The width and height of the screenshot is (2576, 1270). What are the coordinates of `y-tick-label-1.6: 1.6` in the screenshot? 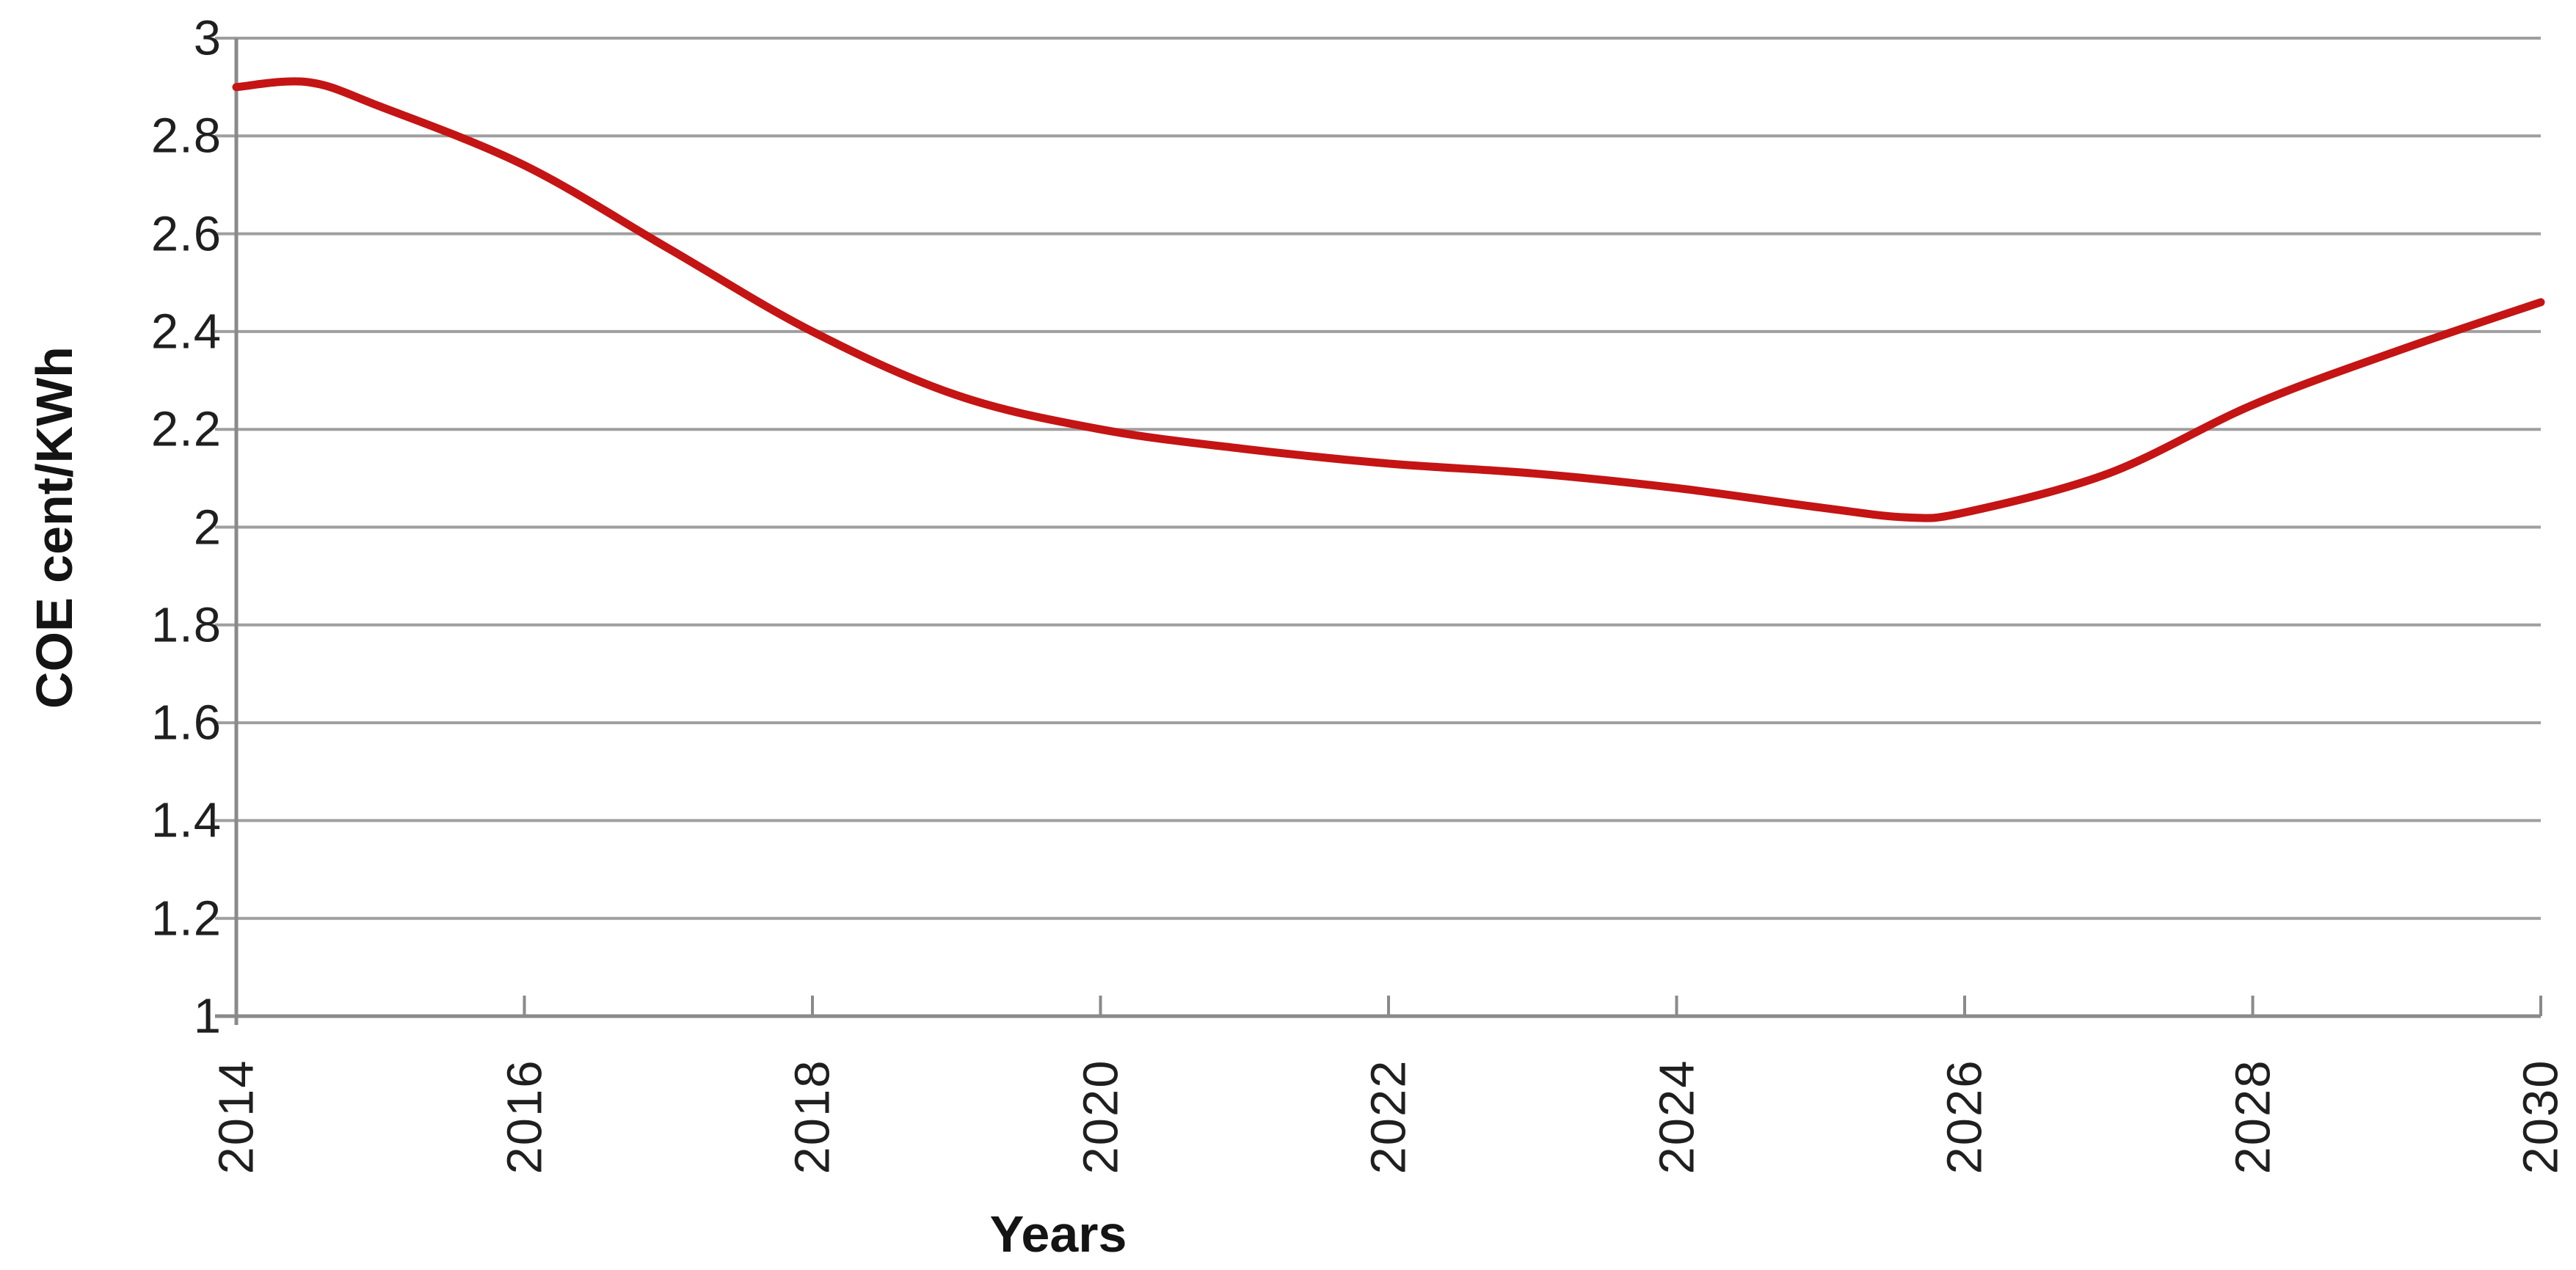 It's located at (186, 723).